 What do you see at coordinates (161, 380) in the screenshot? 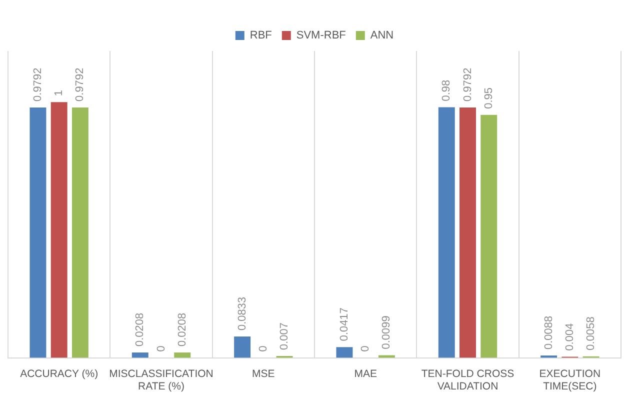
I see `x-tick-label: MISCLASSIFICATION RATE (%)` at bounding box center [161, 380].